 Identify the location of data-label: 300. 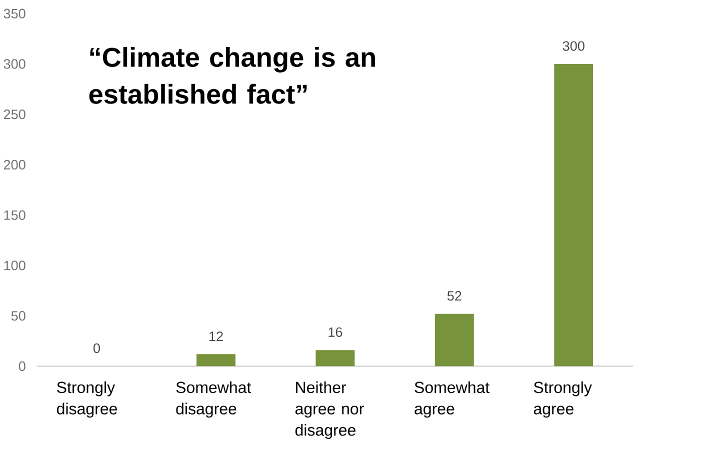
(573, 46).